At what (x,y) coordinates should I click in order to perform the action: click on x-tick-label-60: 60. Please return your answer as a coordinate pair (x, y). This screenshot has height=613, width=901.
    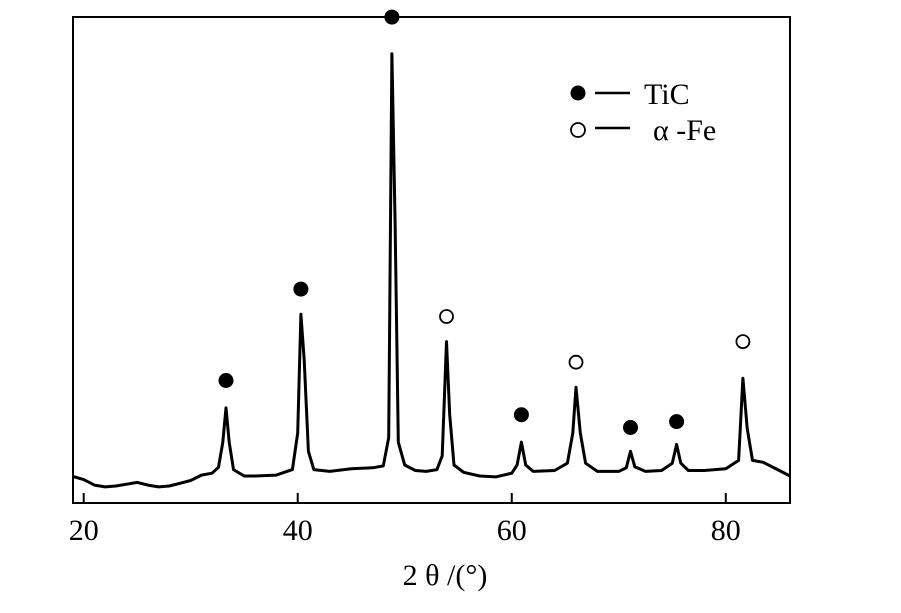
    Looking at the image, I should click on (512, 530).